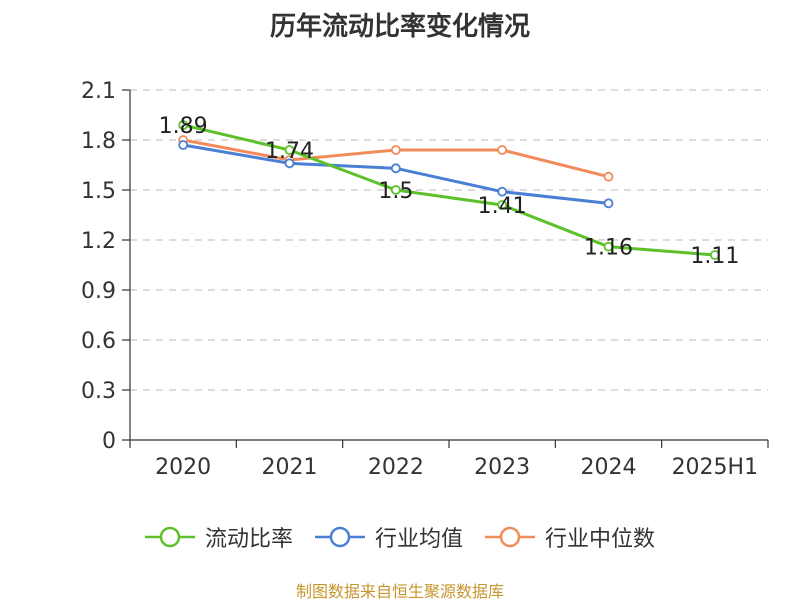  I want to click on data-label: 1.16, so click(608, 248).